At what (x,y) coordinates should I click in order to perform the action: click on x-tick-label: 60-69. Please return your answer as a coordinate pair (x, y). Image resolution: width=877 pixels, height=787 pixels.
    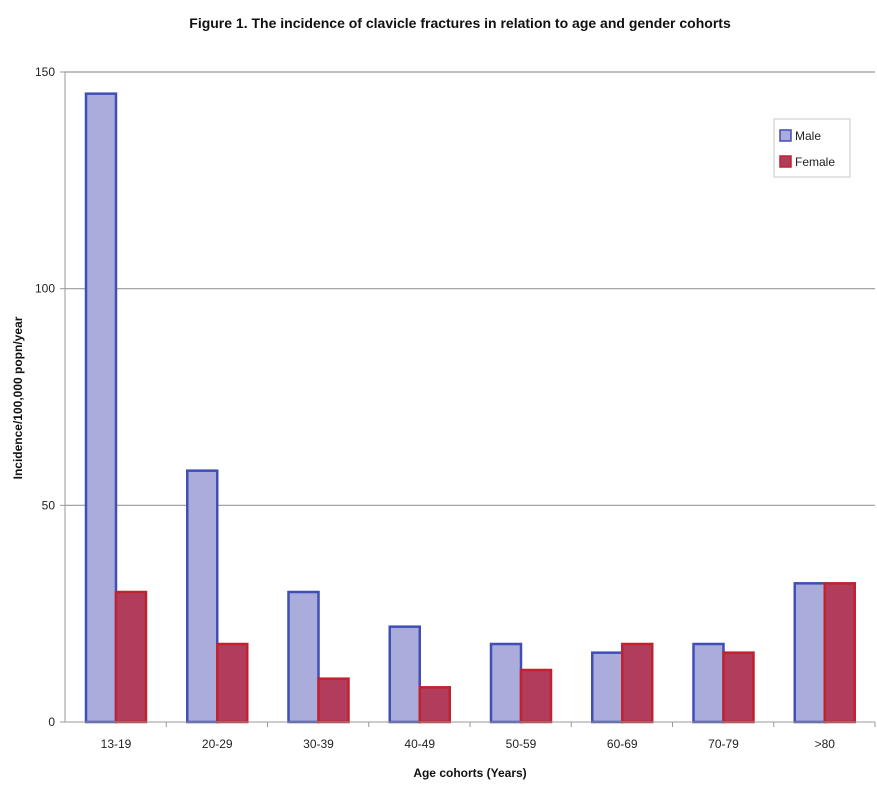
    Looking at the image, I should click on (622, 744).